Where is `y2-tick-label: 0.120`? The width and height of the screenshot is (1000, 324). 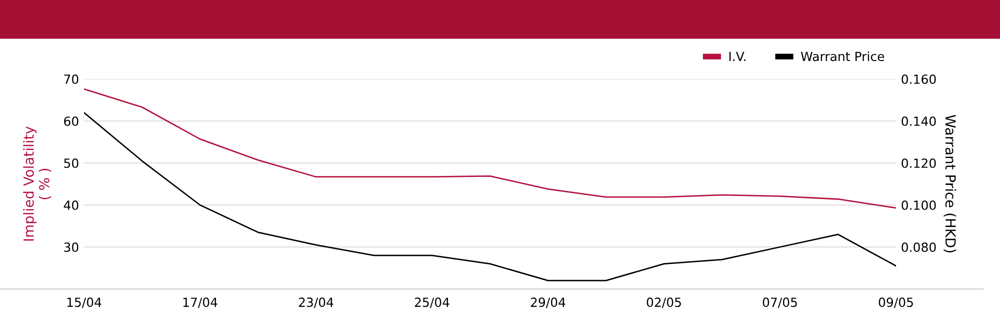
y2-tick-label: 0.120 is located at coordinates (919, 163).